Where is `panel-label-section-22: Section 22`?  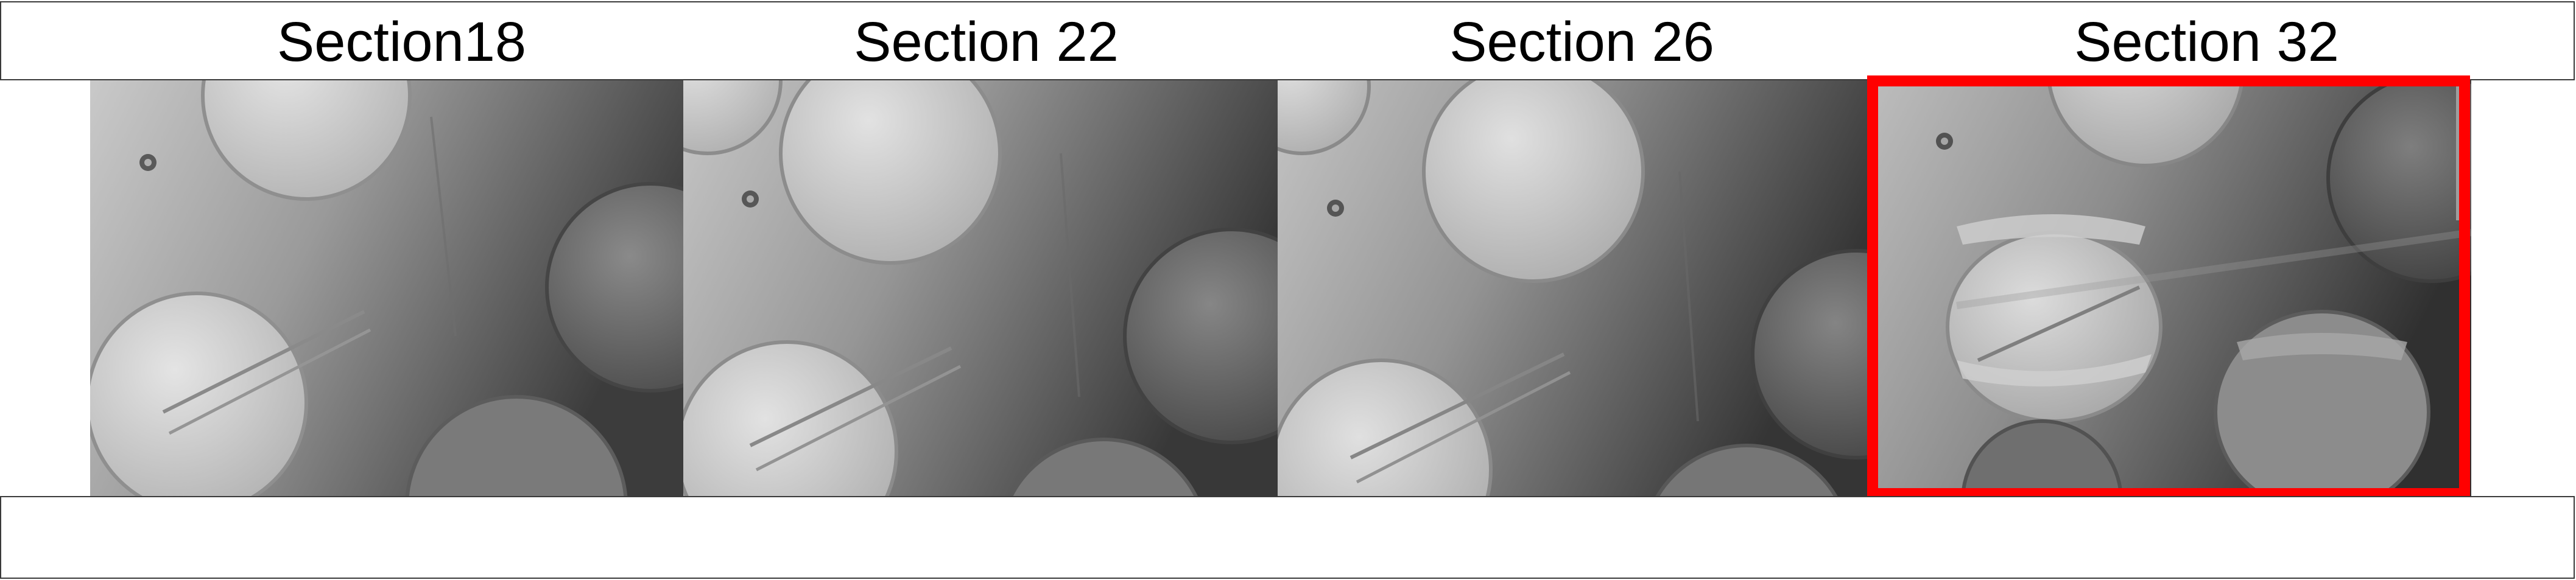
panel-label-section-22: Section 22 is located at coordinates (986, 42).